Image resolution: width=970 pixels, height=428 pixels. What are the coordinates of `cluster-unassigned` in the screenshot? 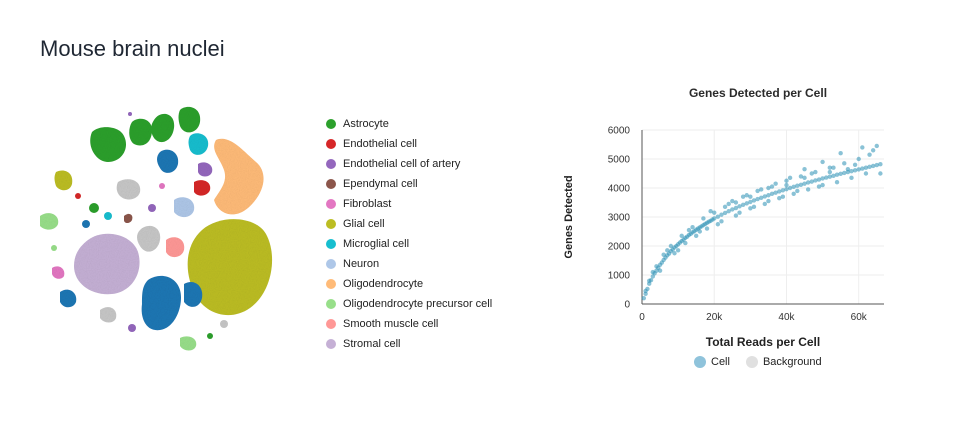 It's located at (149, 238).